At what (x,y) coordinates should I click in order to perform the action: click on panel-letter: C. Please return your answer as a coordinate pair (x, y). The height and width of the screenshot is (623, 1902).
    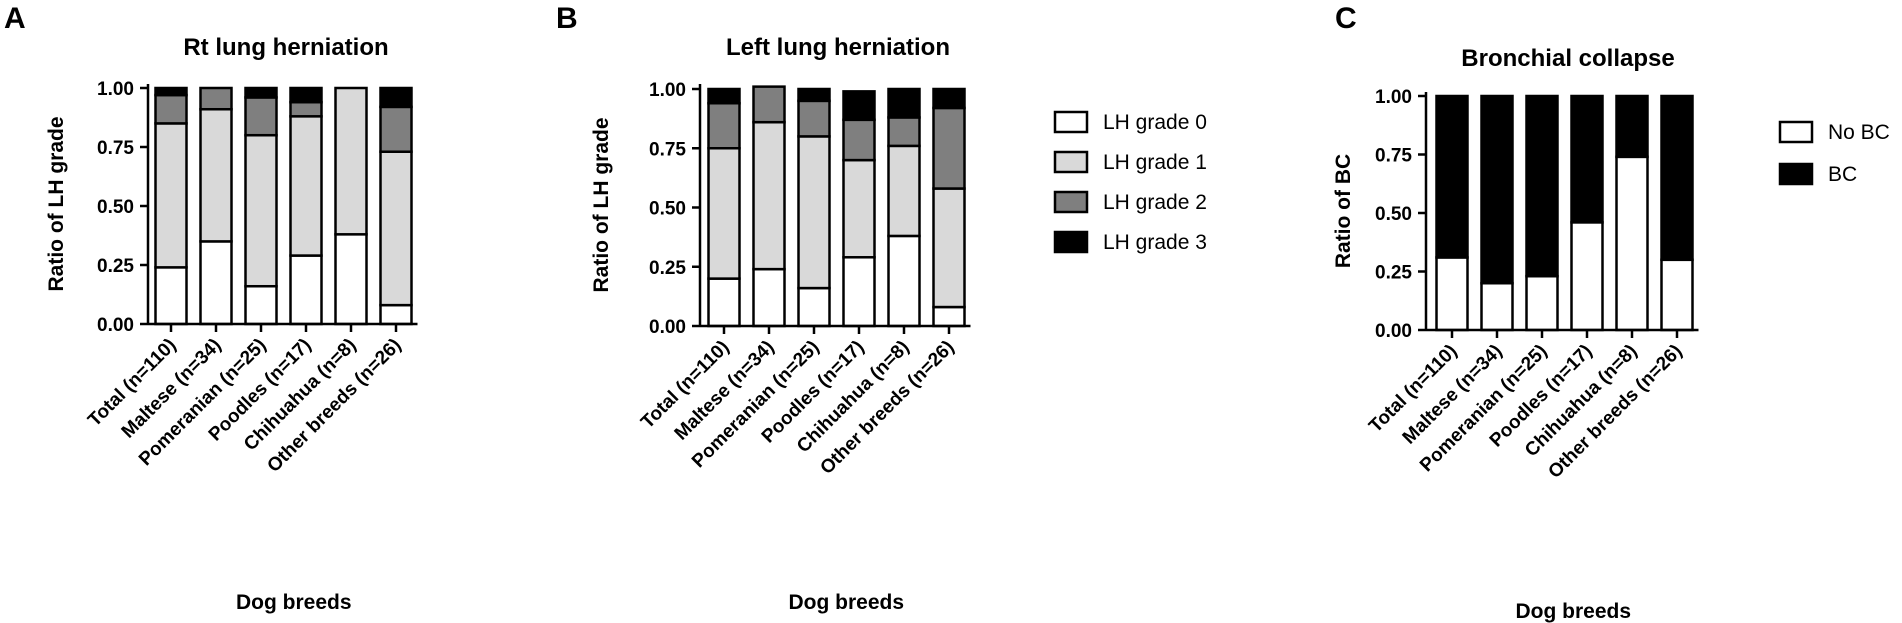
    Looking at the image, I should click on (1346, 18).